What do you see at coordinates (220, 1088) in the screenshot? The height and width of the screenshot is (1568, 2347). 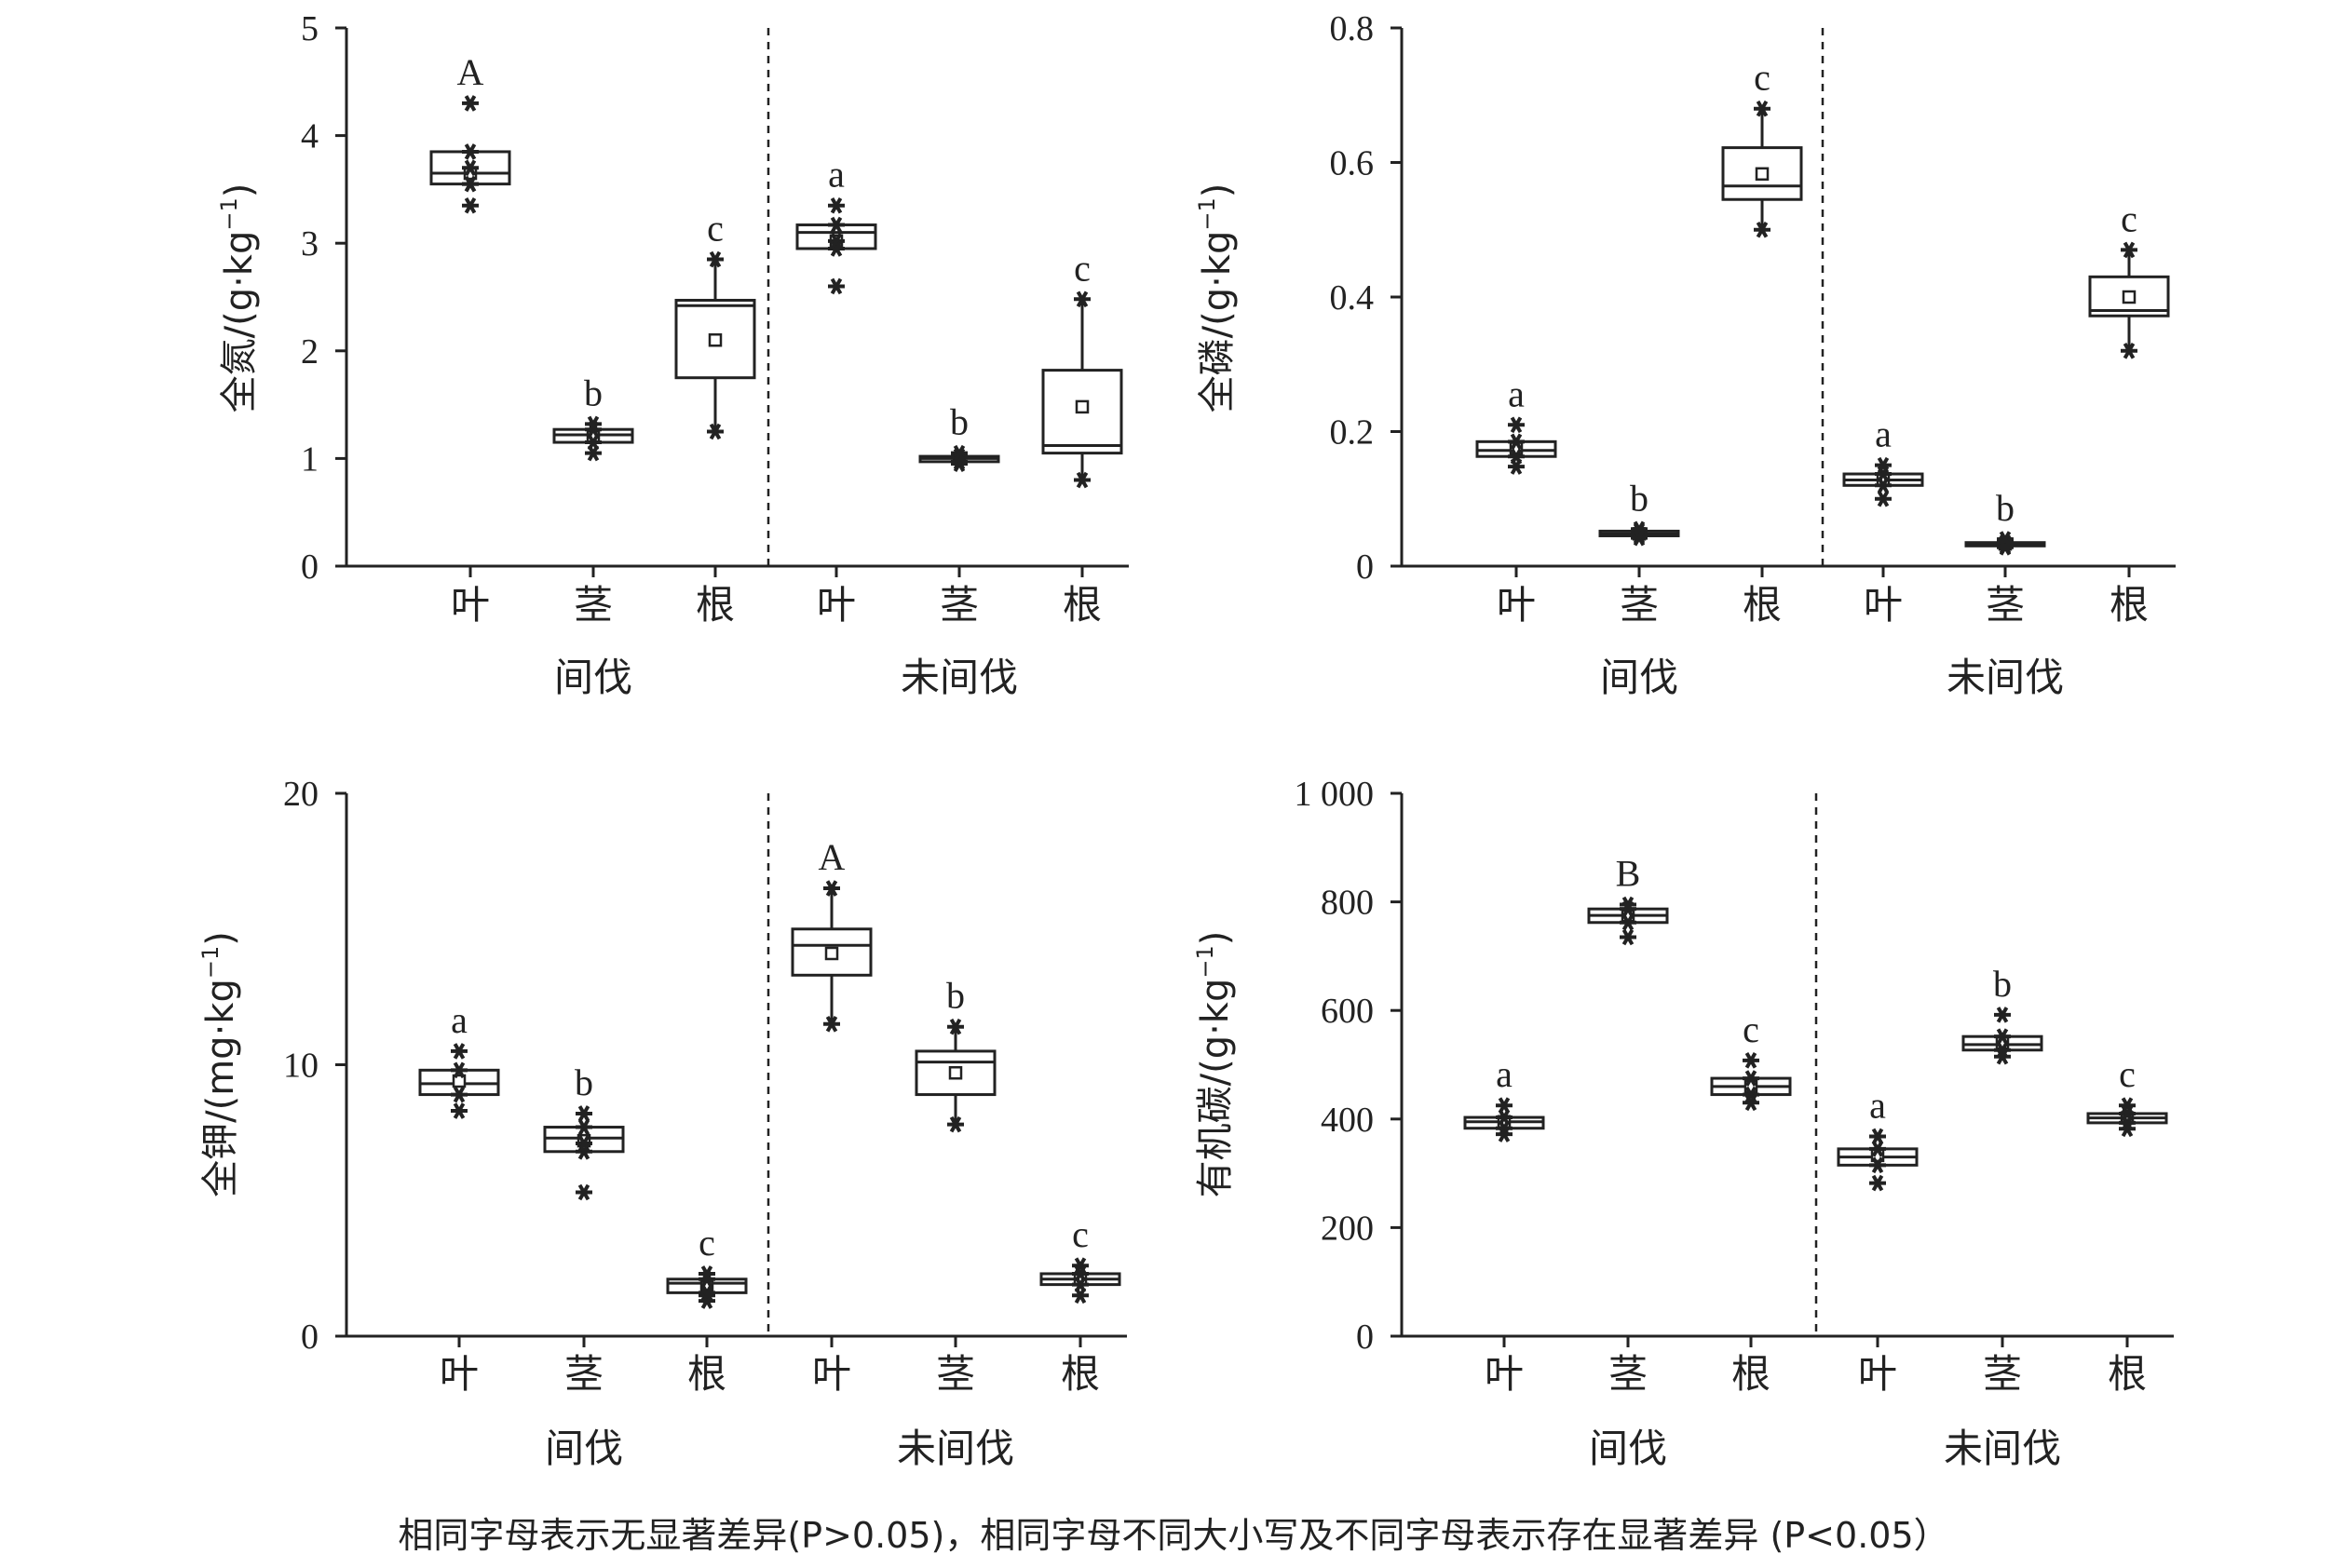 I see `y-axis-label-text: 全钾/(mg·kg` at bounding box center [220, 1088].